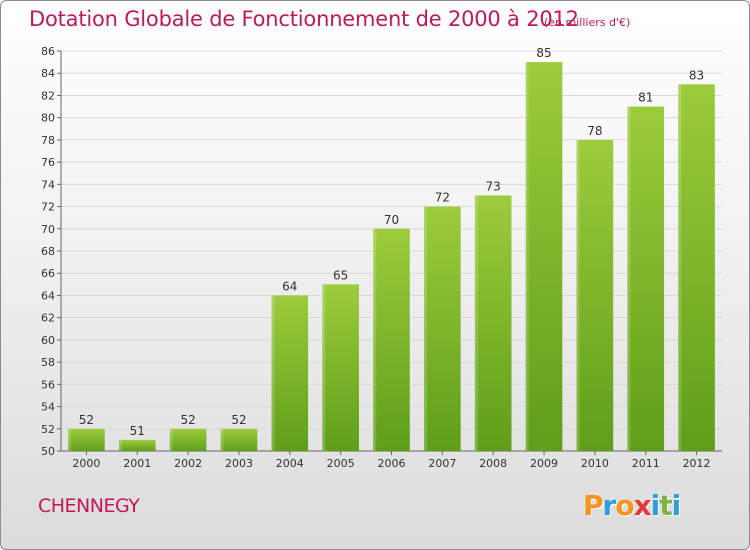  What do you see at coordinates (340, 367) in the screenshot?
I see `bar-2005` at bounding box center [340, 367].